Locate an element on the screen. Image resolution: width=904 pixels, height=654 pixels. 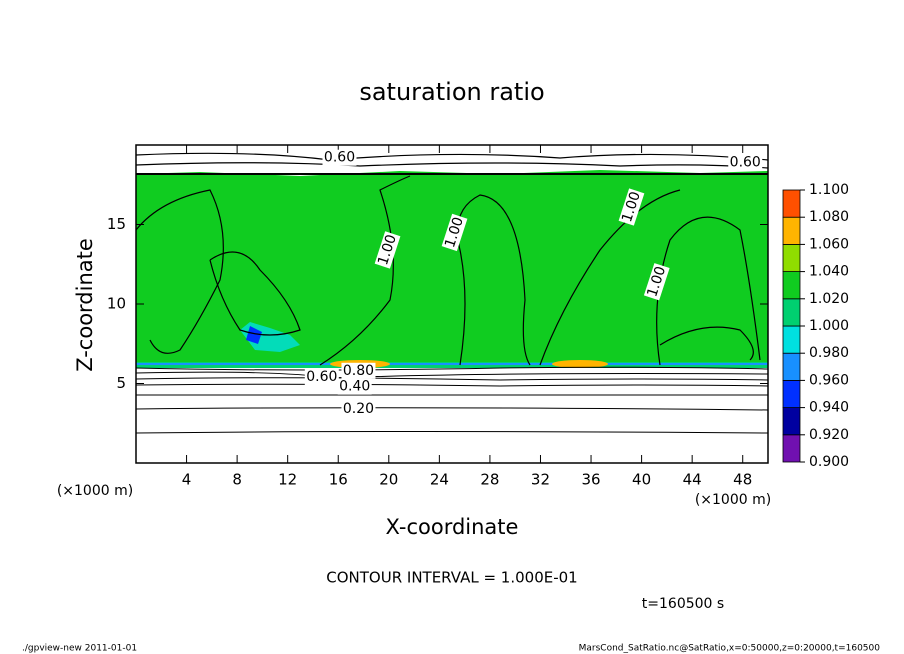
contour-label: 0.20 is located at coordinates (358, 408).